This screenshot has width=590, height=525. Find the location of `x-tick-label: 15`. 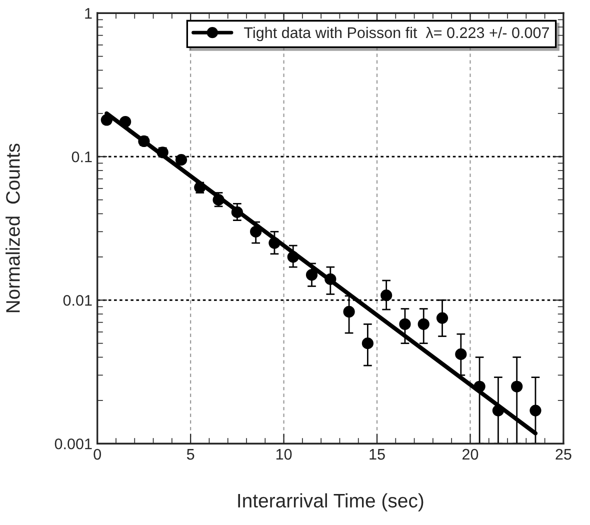

x-tick-label: 15 is located at coordinates (377, 454).